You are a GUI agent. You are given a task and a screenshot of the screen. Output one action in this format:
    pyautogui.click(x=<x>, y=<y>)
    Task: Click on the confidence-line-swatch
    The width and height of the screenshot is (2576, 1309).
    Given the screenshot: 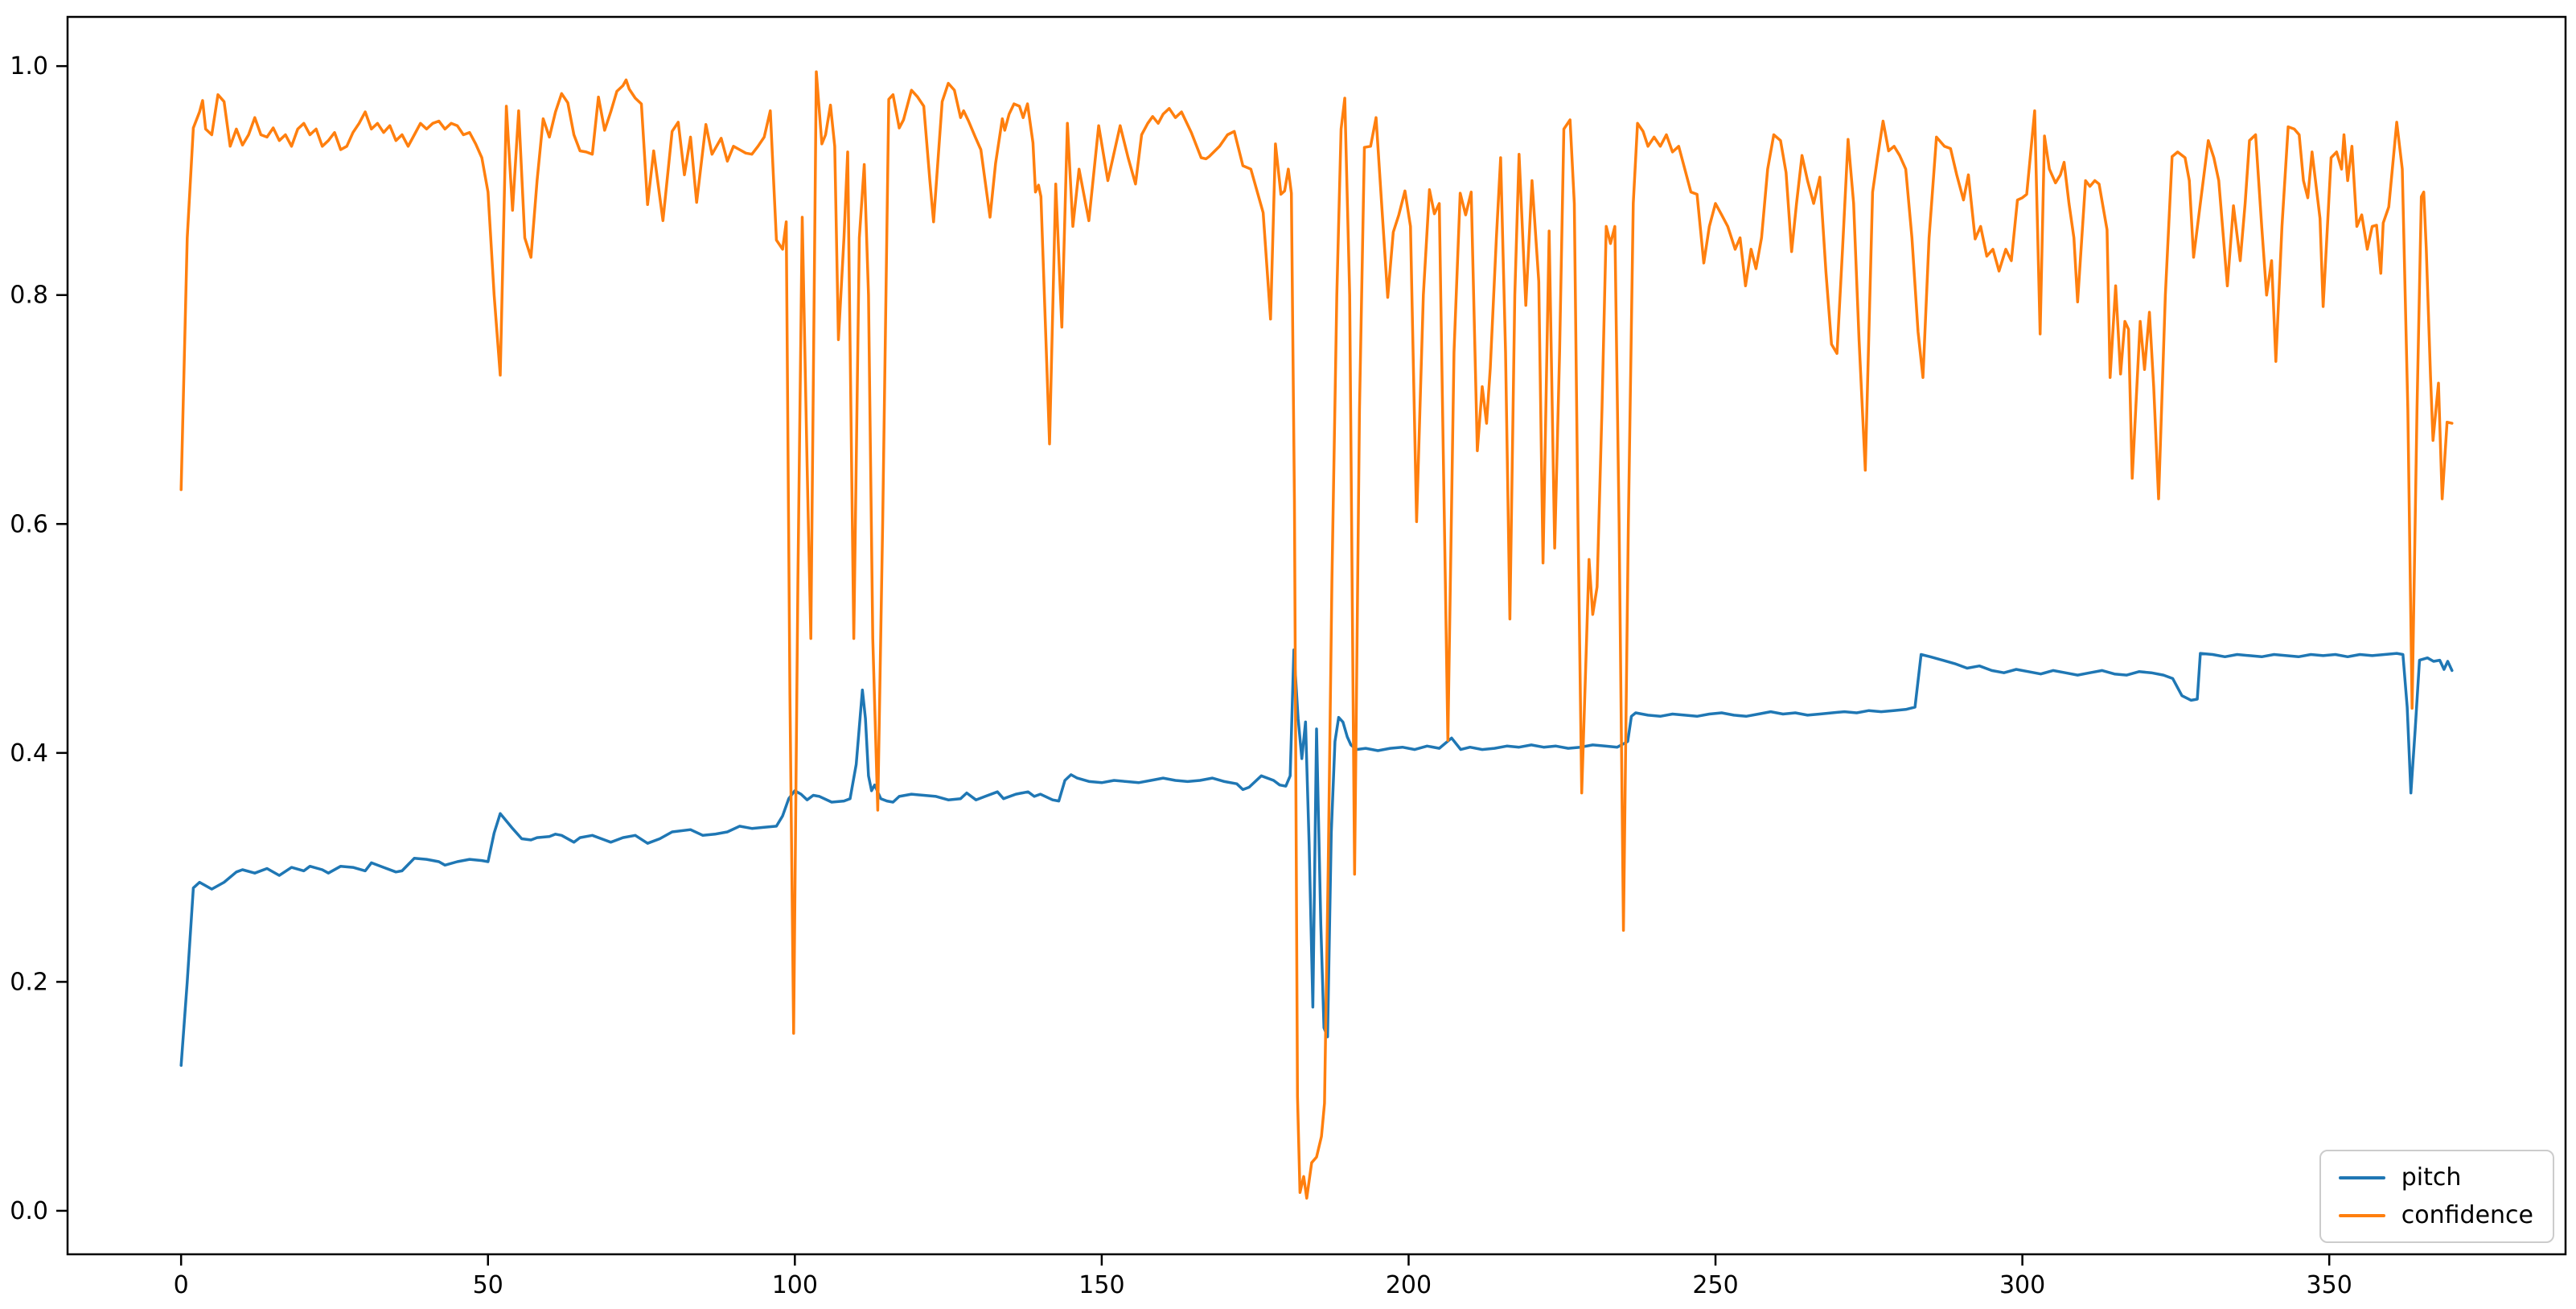 What is the action you would take?
    pyautogui.click(x=2361, y=1215)
    